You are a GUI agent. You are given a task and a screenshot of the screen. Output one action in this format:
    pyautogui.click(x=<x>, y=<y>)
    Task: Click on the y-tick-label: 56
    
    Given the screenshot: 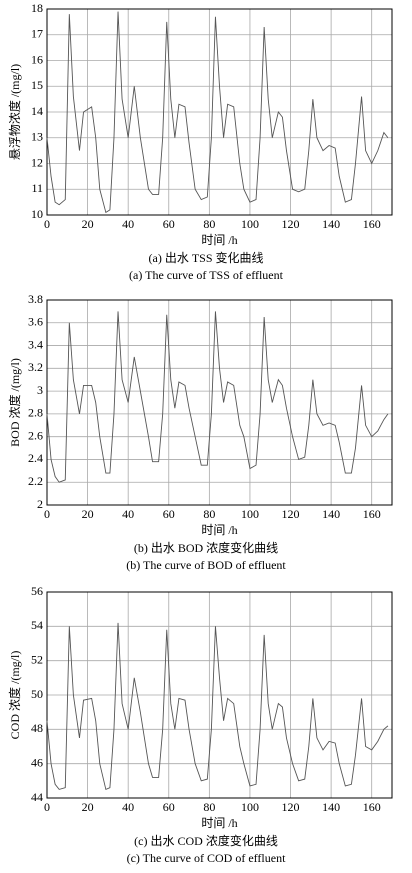 What is the action you would take?
    pyautogui.click(x=37, y=591)
    